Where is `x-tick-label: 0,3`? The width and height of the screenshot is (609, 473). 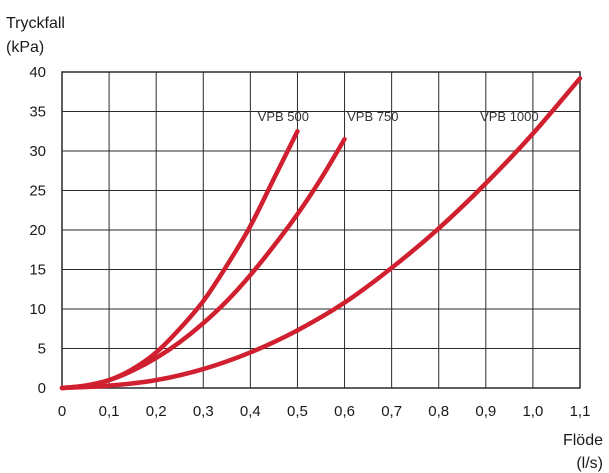
x-tick-label: 0,3 is located at coordinates (203, 411).